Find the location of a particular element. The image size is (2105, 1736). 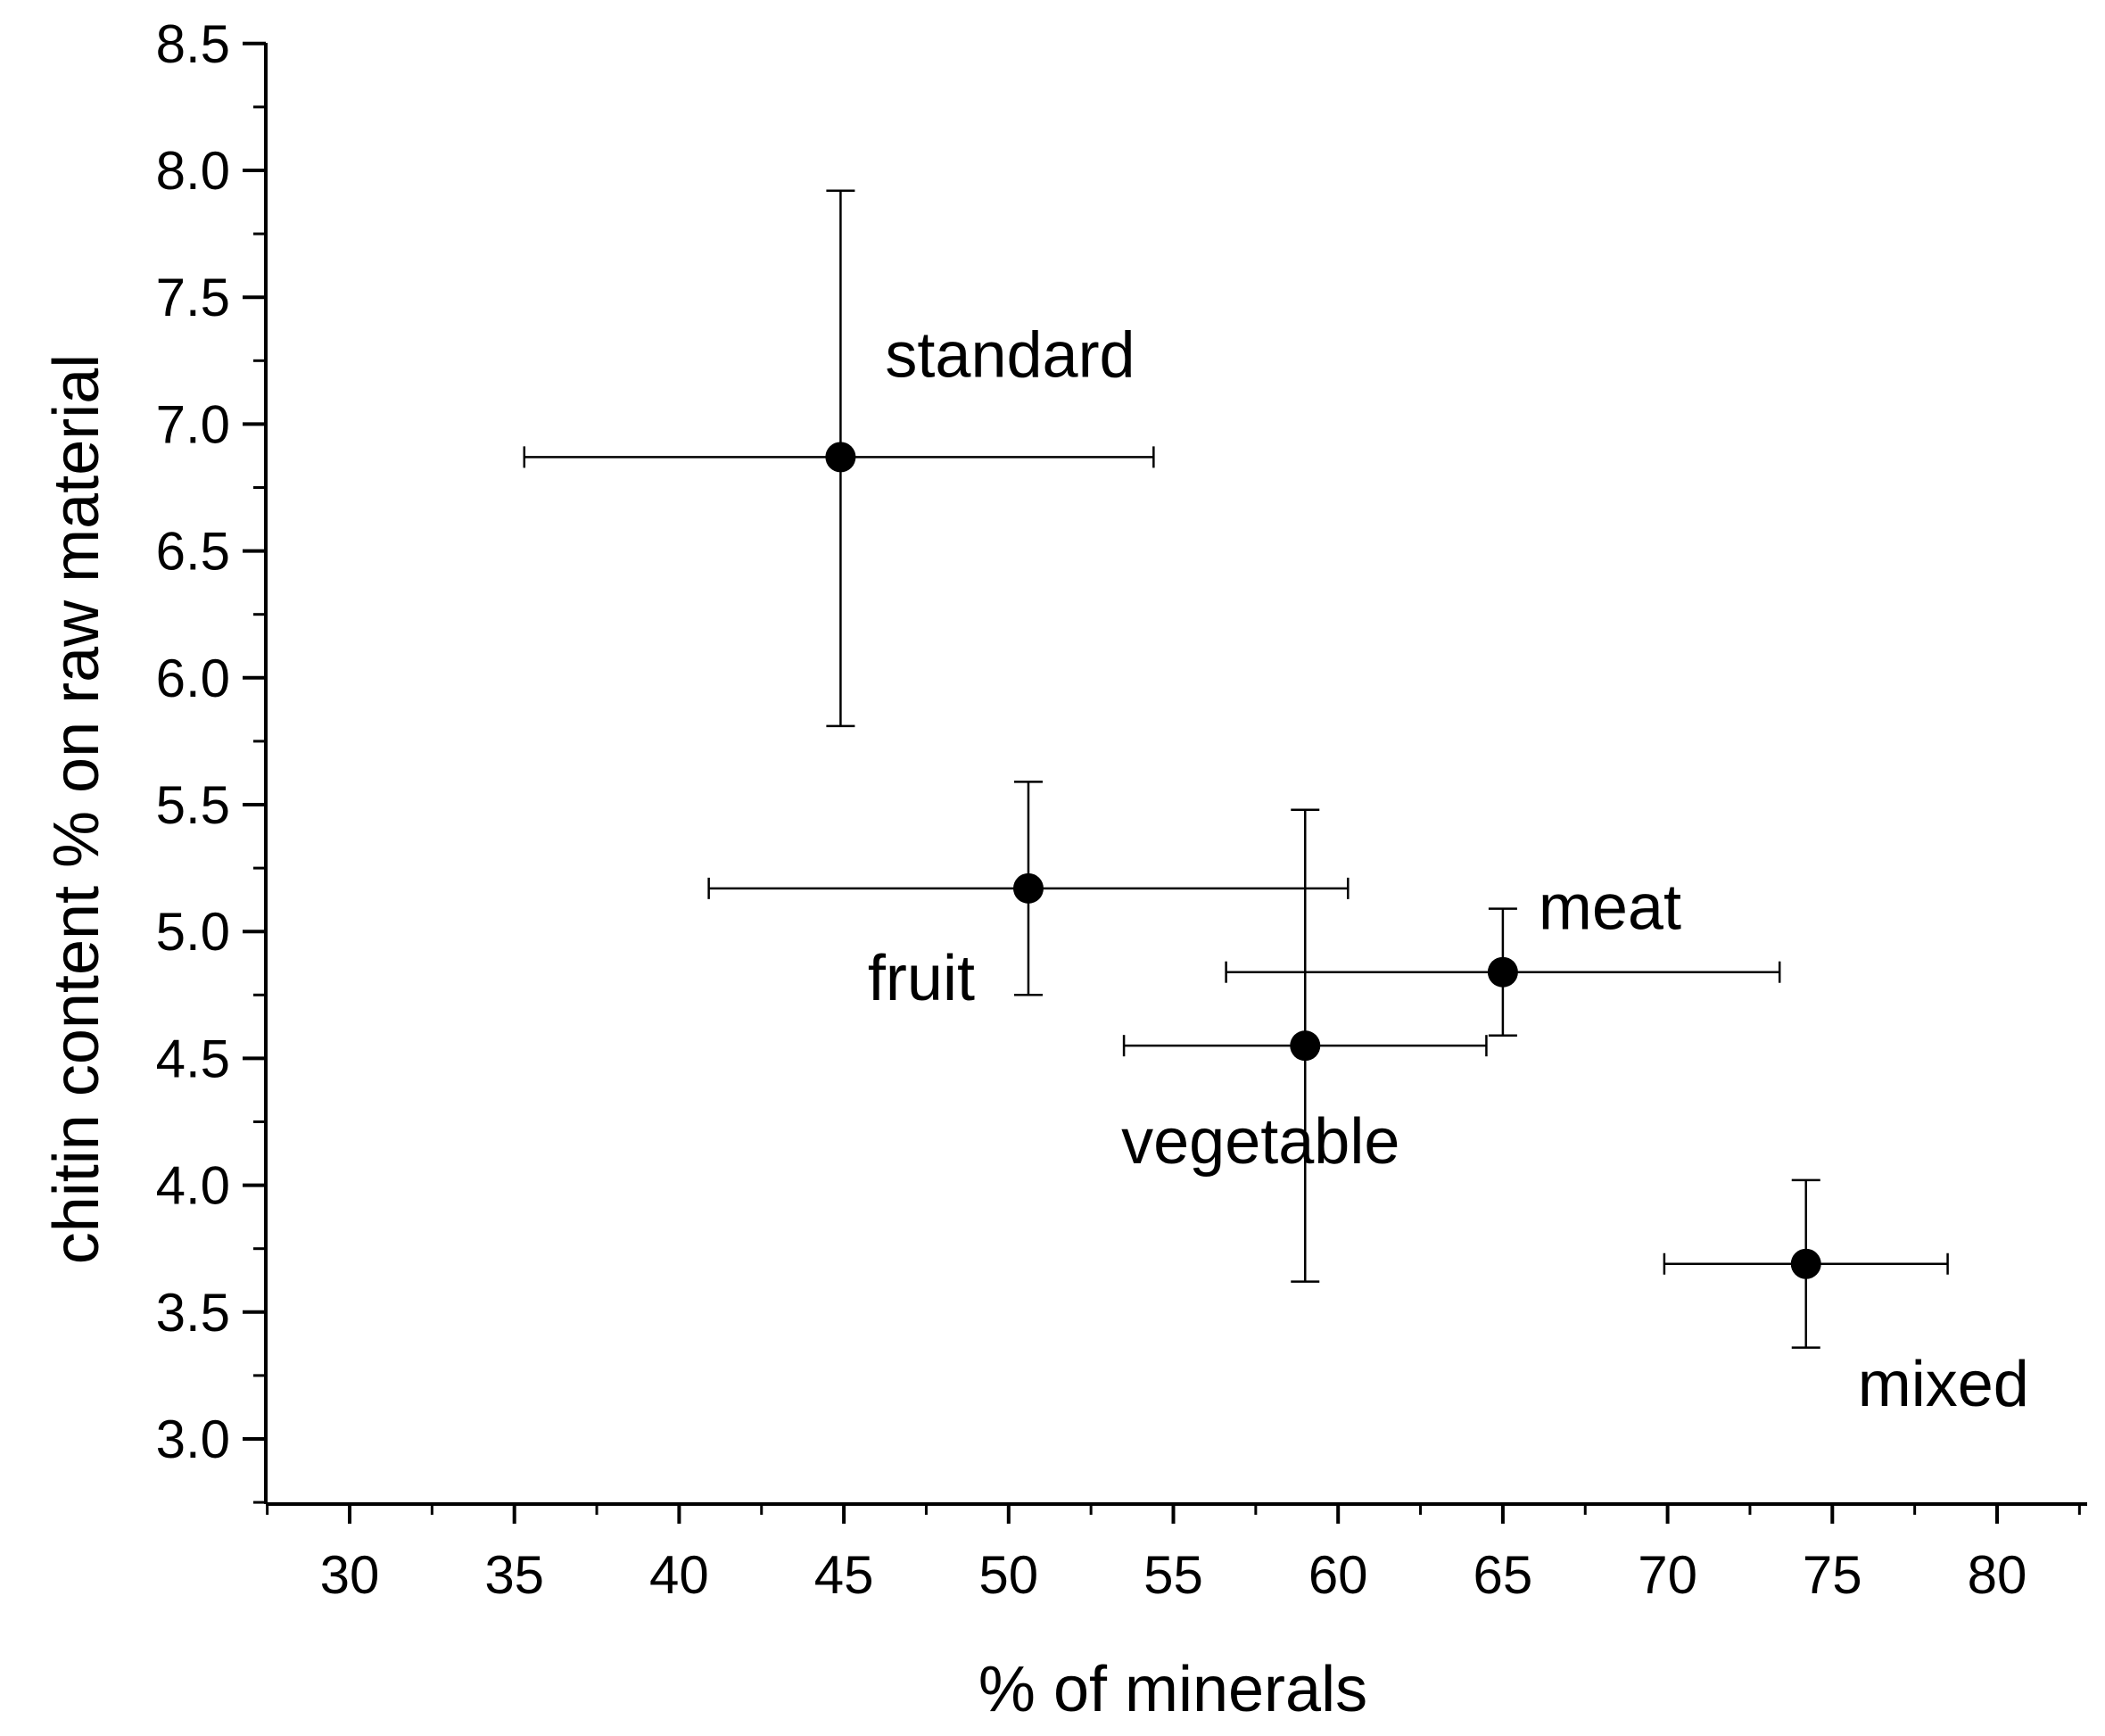

data-point-standard is located at coordinates (840, 457).